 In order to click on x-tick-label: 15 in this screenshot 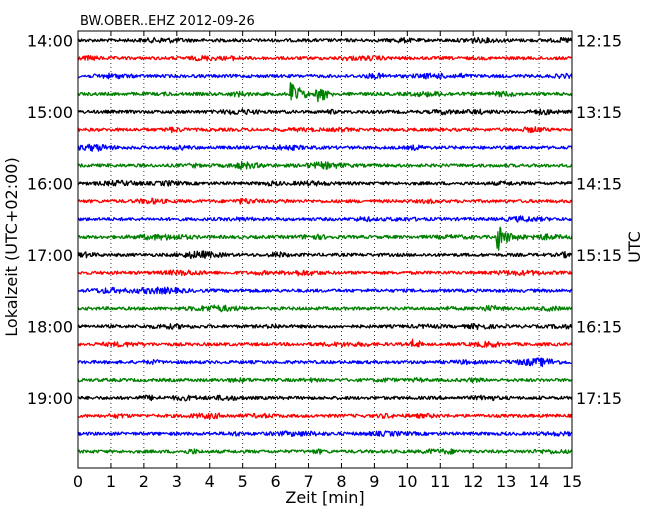, I will do `click(572, 481)`.